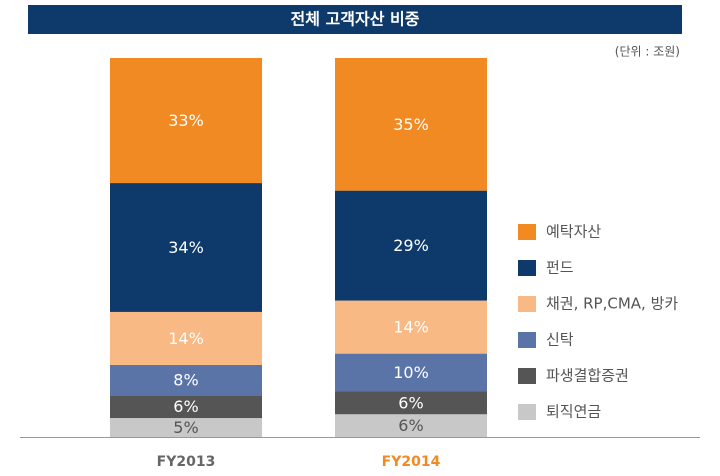 The width and height of the screenshot is (720, 476). I want to click on title-band, so click(355, 19).